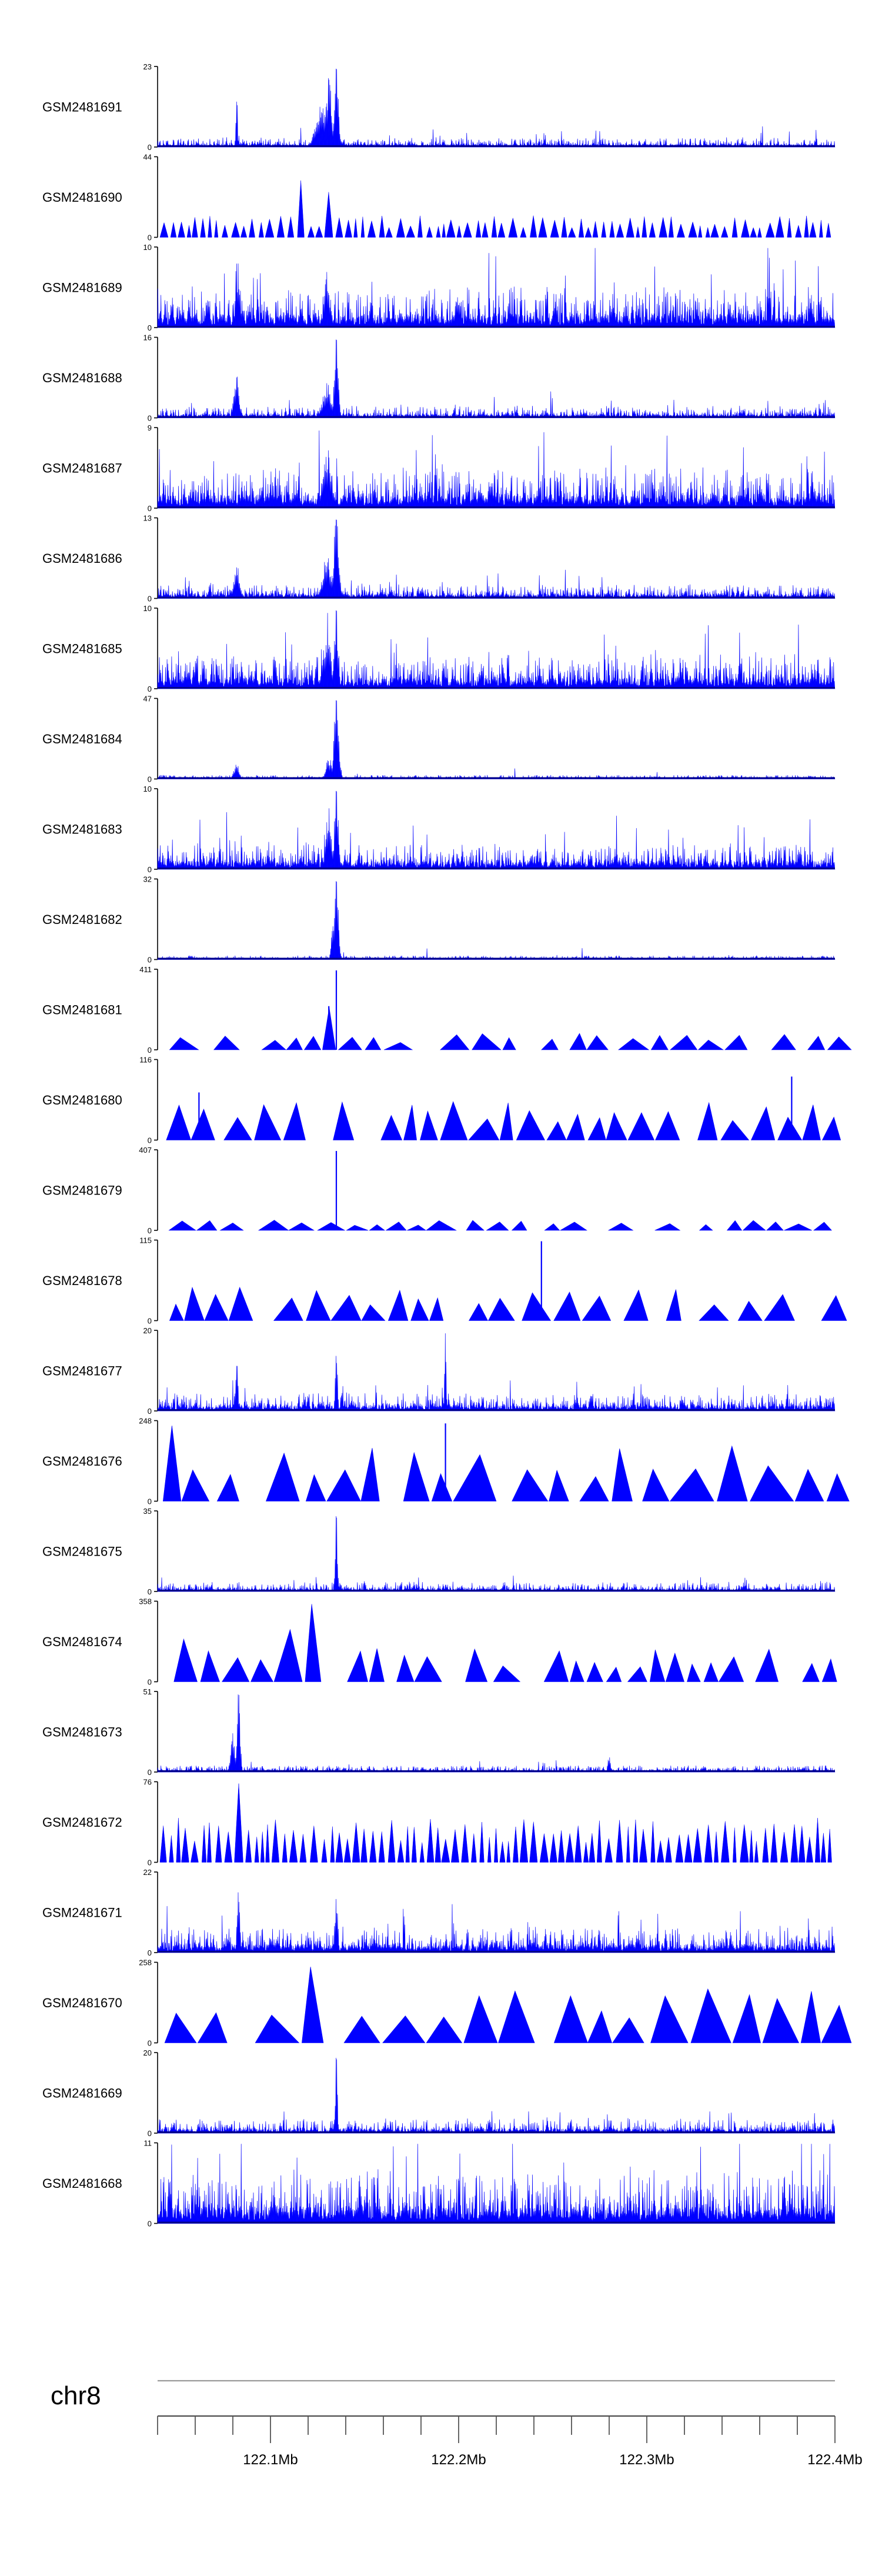 This screenshot has width=882, height=2576. Describe the element at coordinates (147, 1782) in the screenshot. I see `track-y-max-label: 76` at that location.